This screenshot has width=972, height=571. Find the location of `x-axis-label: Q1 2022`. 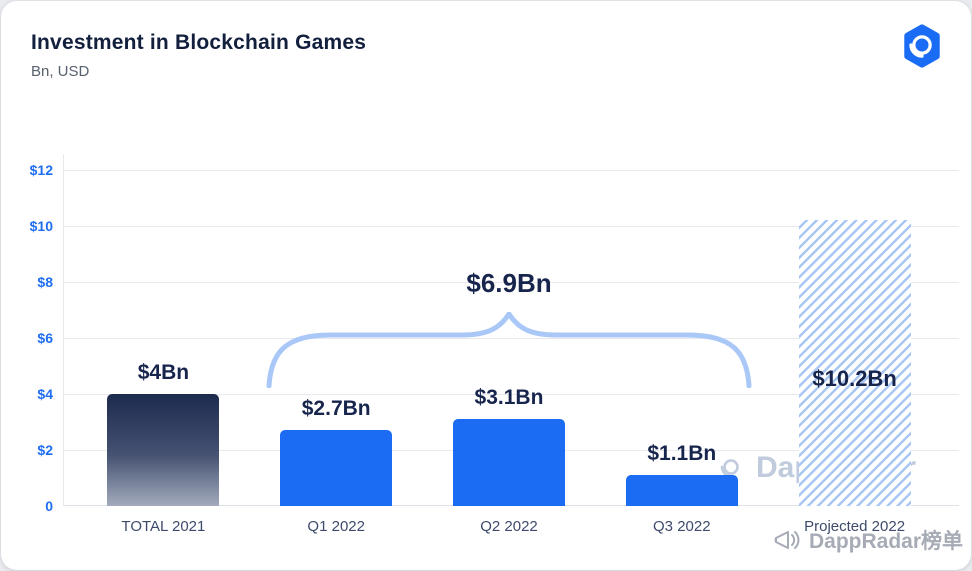

x-axis-label: Q1 2022 is located at coordinates (336, 526).